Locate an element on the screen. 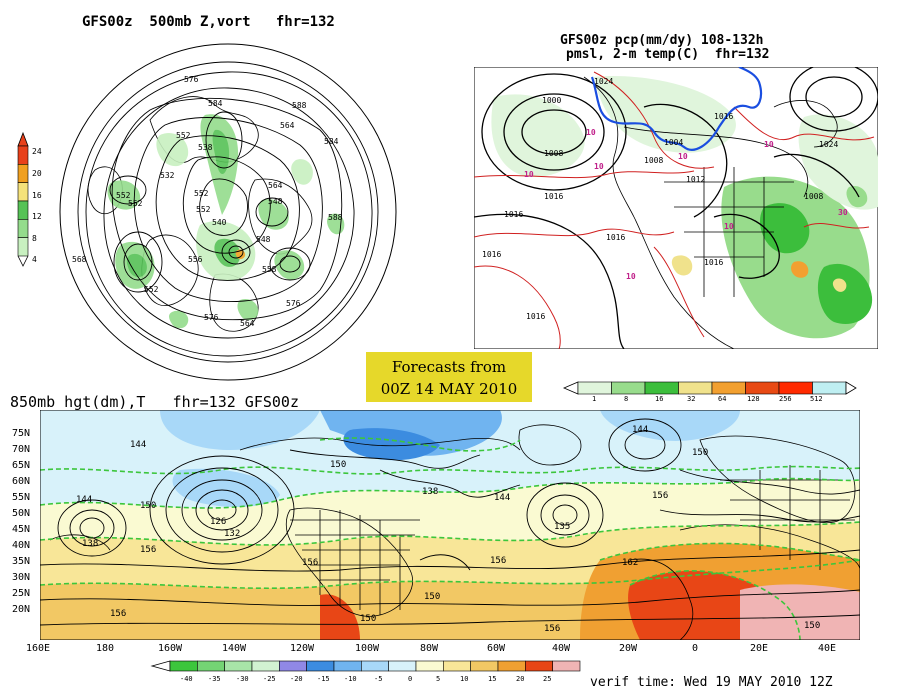 The width and height of the screenshot is (900, 700). lat-label: 60N is located at coordinates (21, 481).